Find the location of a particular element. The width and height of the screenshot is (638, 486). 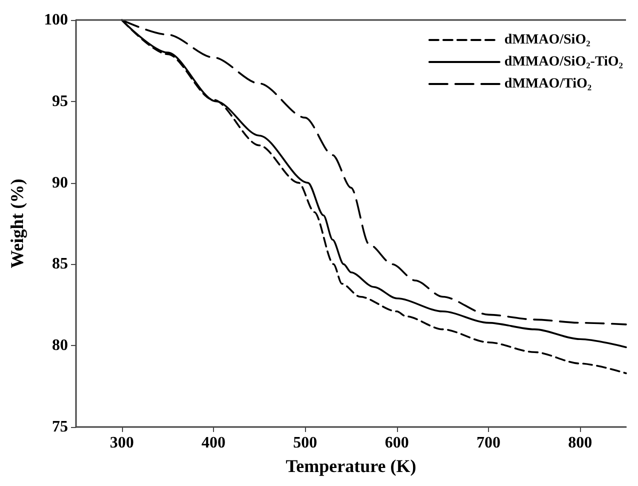

y-tick-label: 100 is located at coordinates (56, 20).